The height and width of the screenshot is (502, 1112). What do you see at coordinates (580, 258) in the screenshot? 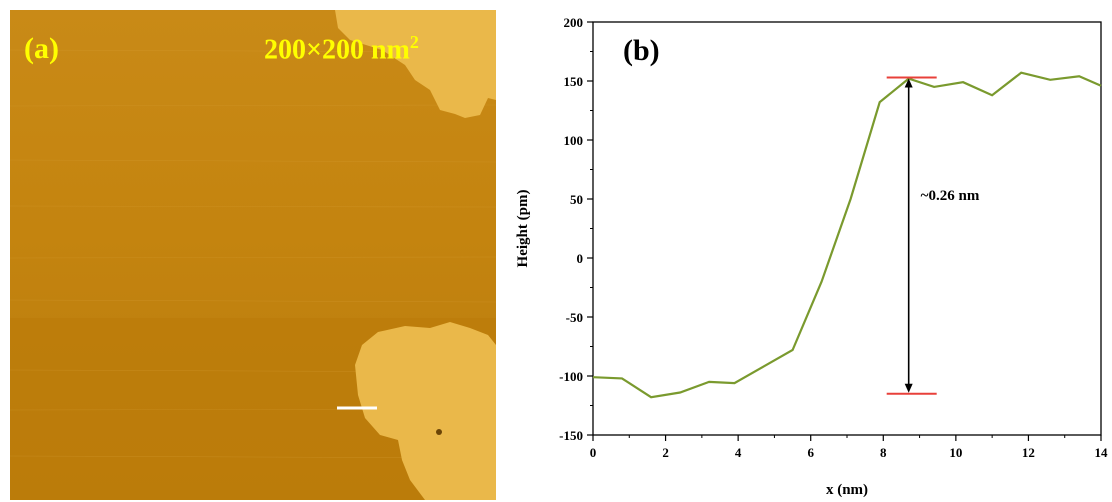
I see `y-tick-label: 0` at bounding box center [580, 258].